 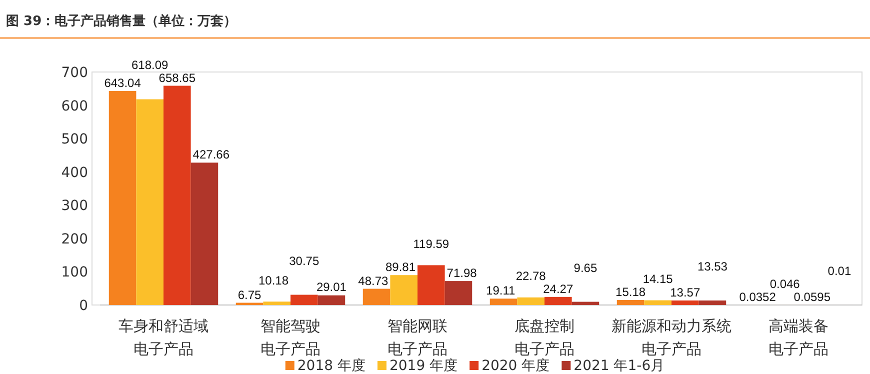 What do you see at coordinates (785, 283) in the screenshot?
I see `data-label: 0.046` at bounding box center [785, 283].